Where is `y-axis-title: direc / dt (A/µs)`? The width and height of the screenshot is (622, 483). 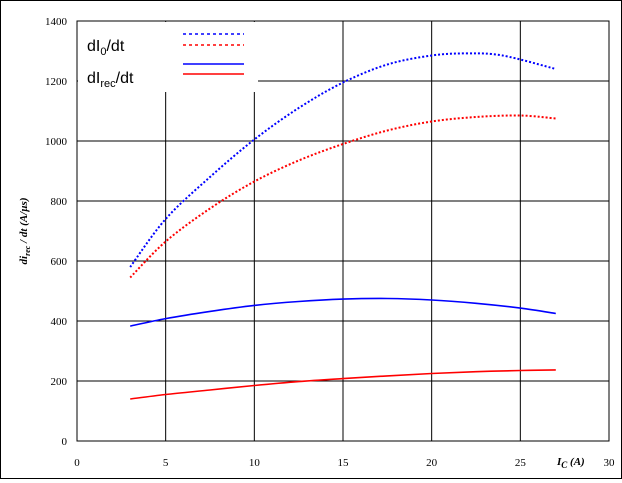 y-axis-title: direc / dt (A/µs) is located at coordinates (25, 231).